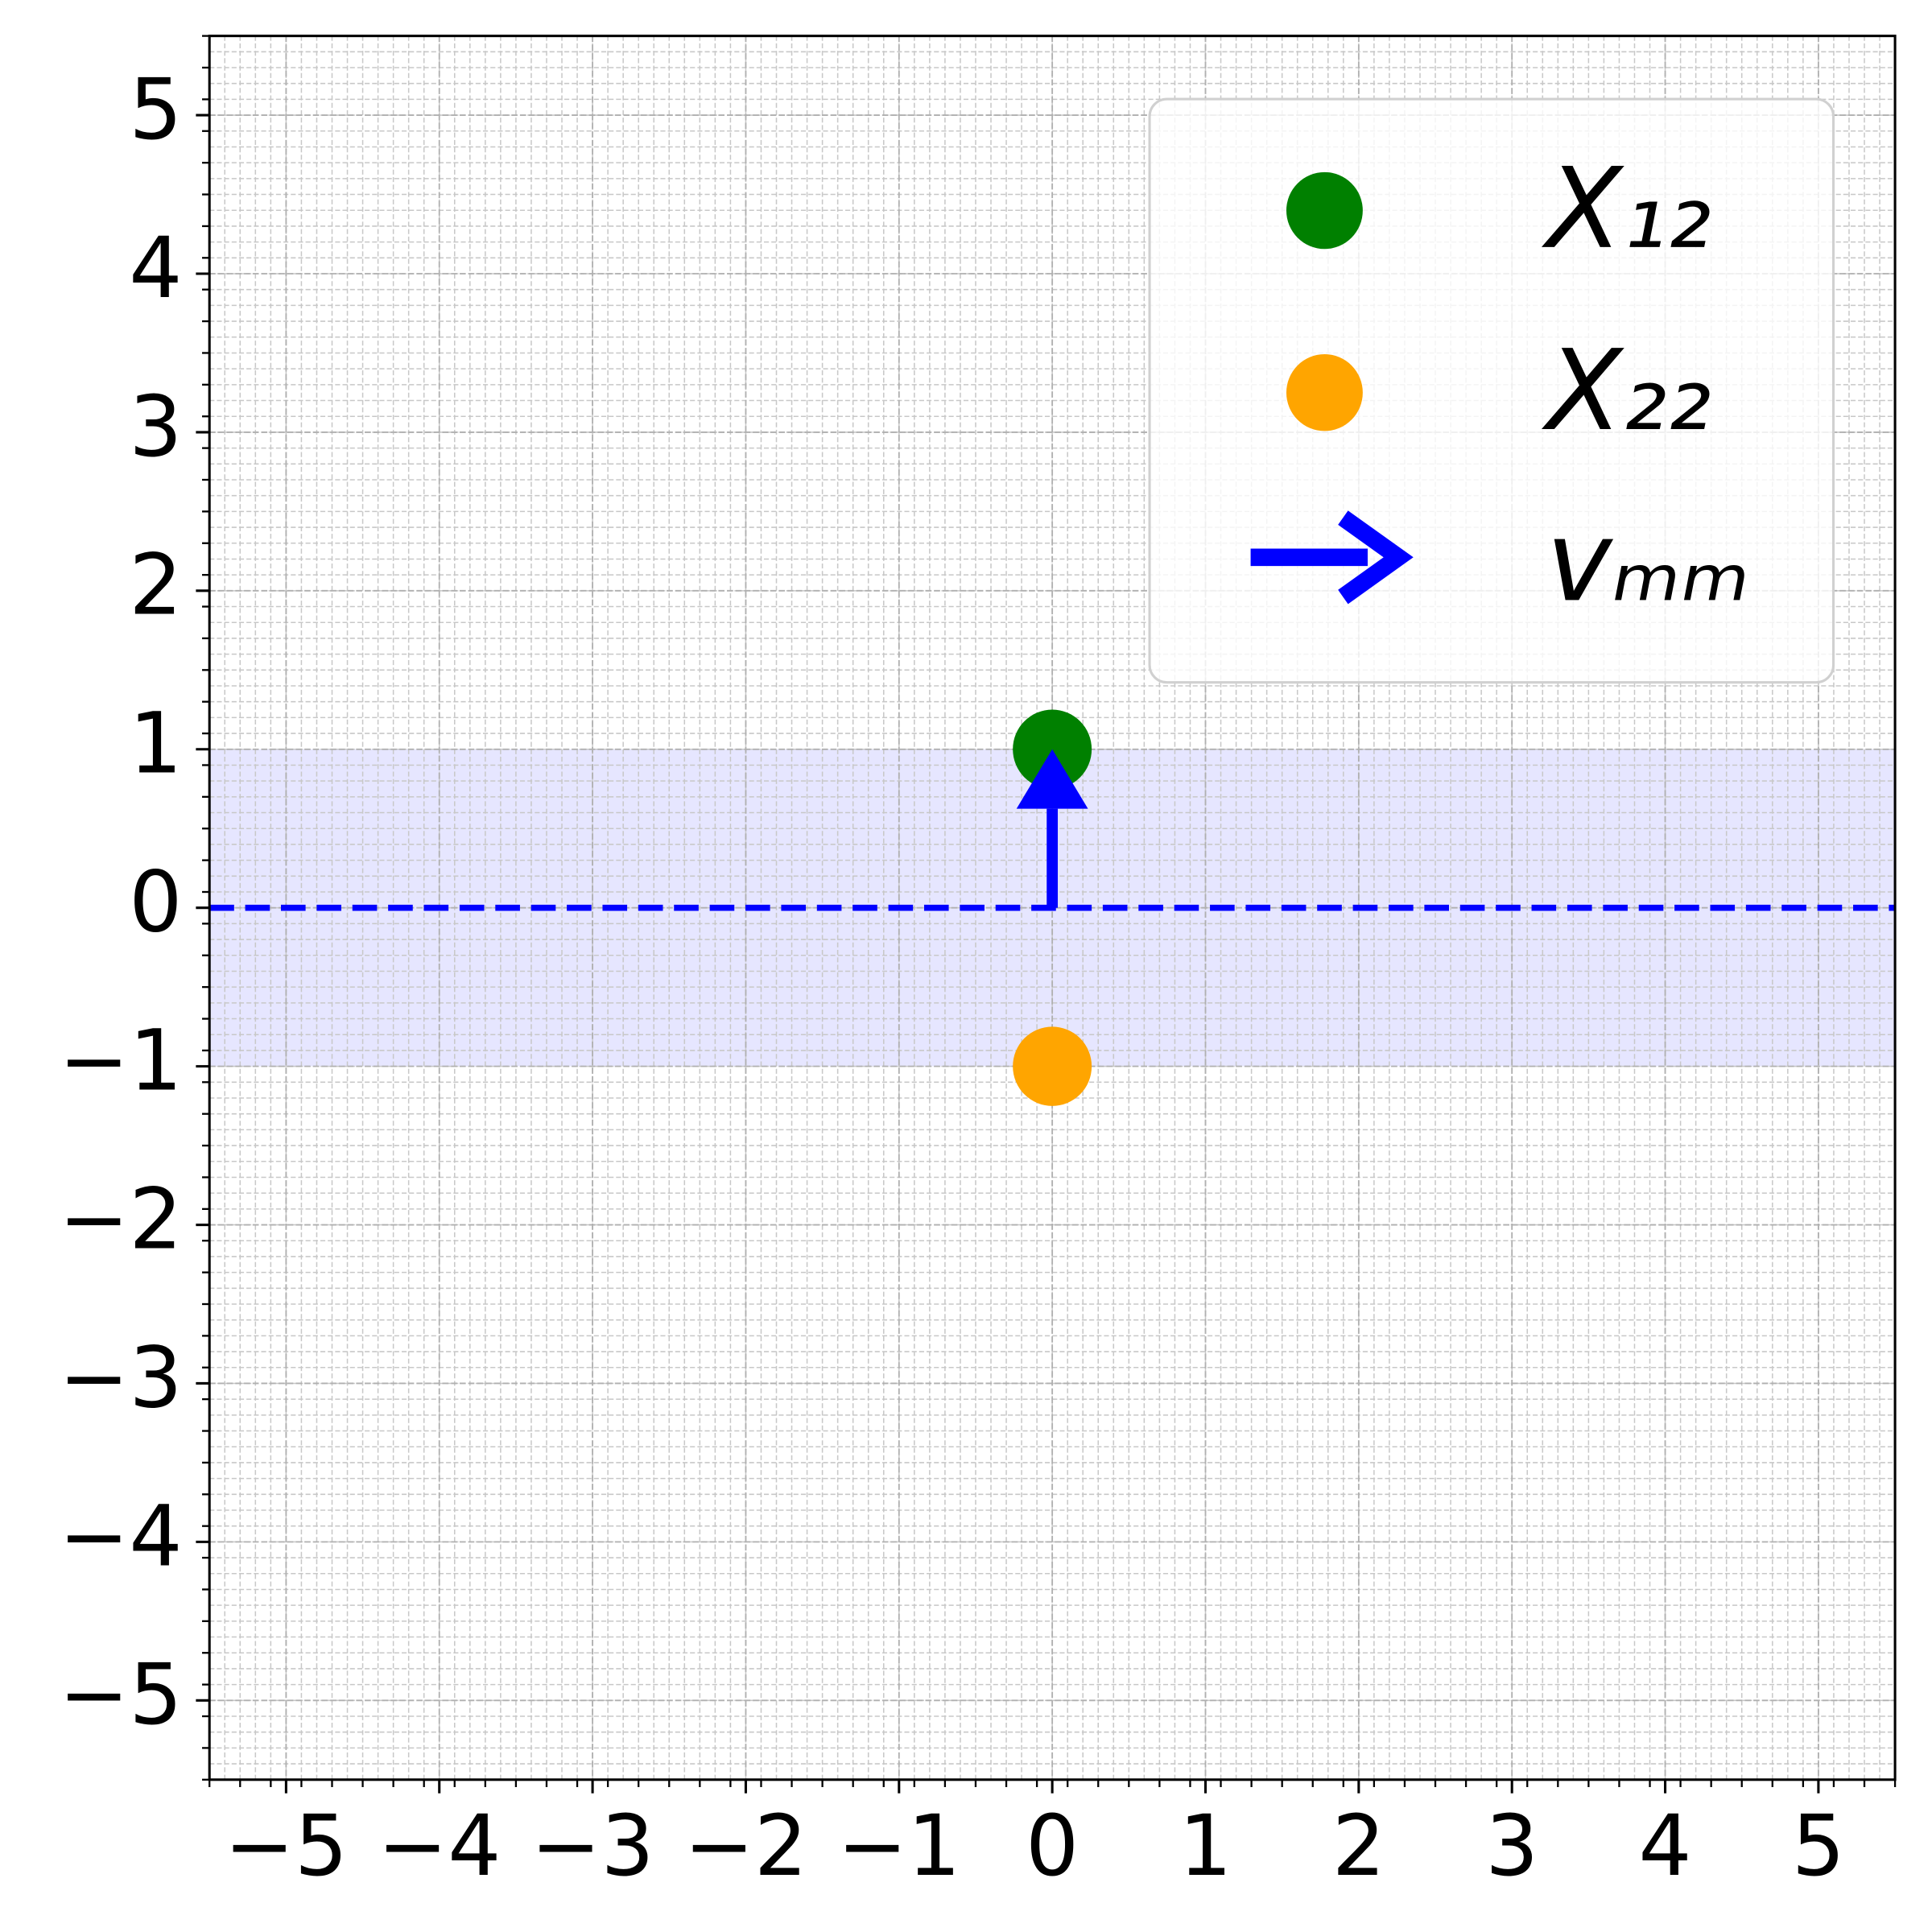 This screenshot has width=1932, height=1932. What do you see at coordinates (1648, 561) in the screenshot?
I see `legend-label: vₘₘ` at bounding box center [1648, 561].